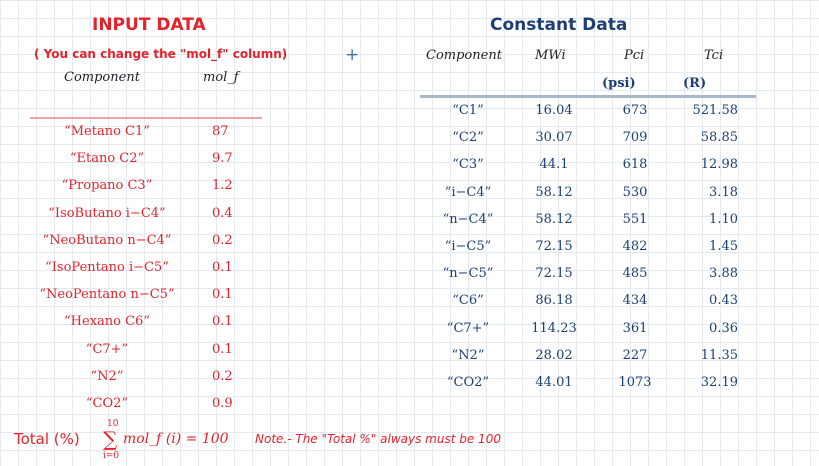 This screenshot has width=819, height=466. I want to click on constant-row-pc: 530, so click(635, 192).